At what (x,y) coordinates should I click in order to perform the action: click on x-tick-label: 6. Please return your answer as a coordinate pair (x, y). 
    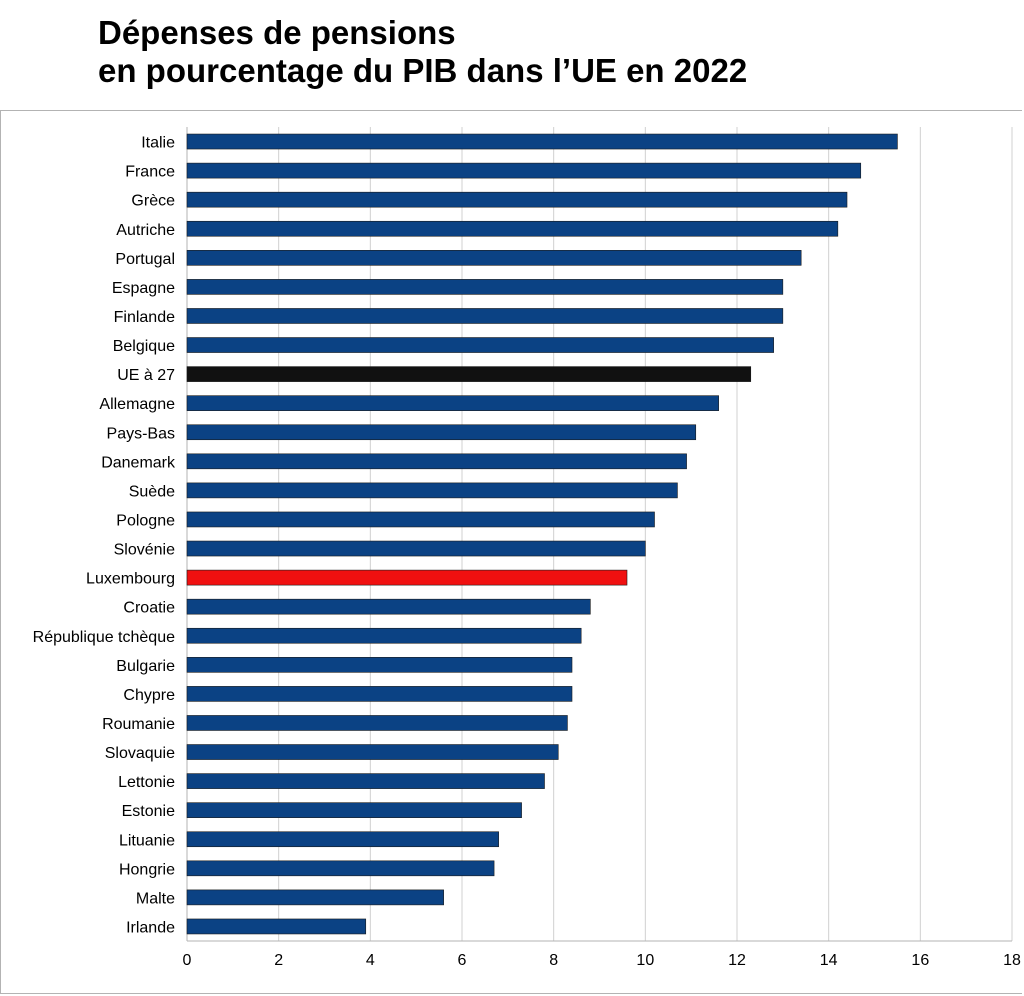
    Looking at the image, I should click on (462, 960).